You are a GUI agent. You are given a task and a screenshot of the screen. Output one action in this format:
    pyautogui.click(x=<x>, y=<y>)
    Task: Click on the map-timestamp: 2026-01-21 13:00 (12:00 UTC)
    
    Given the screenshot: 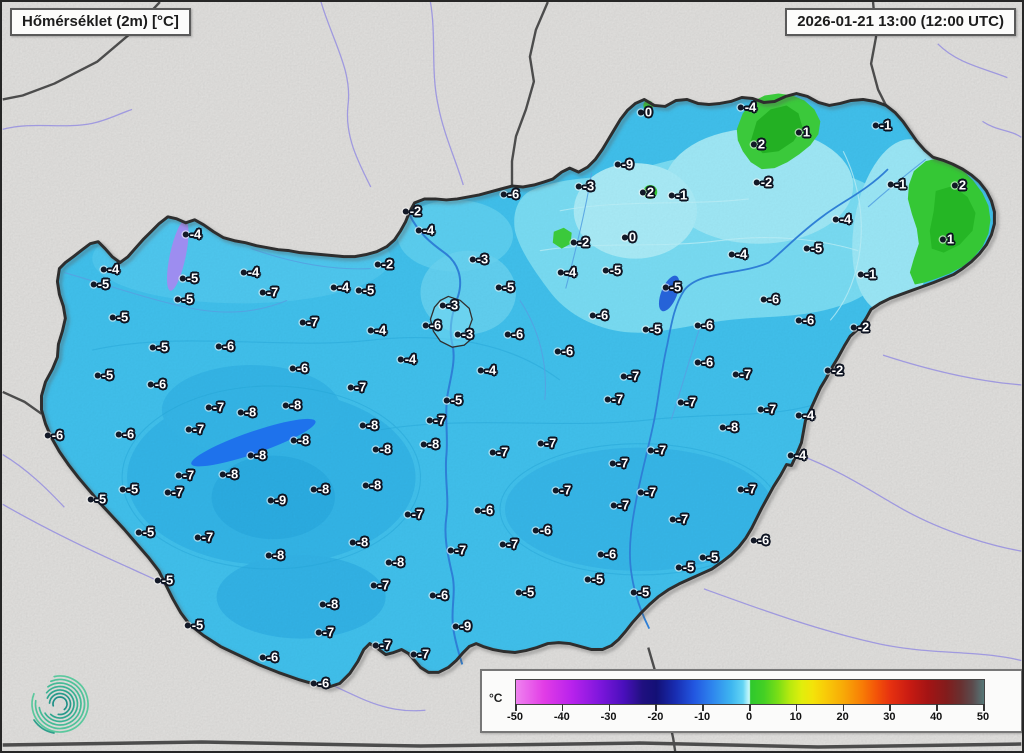 What is the action you would take?
    pyautogui.click(x=900, y=22)
    